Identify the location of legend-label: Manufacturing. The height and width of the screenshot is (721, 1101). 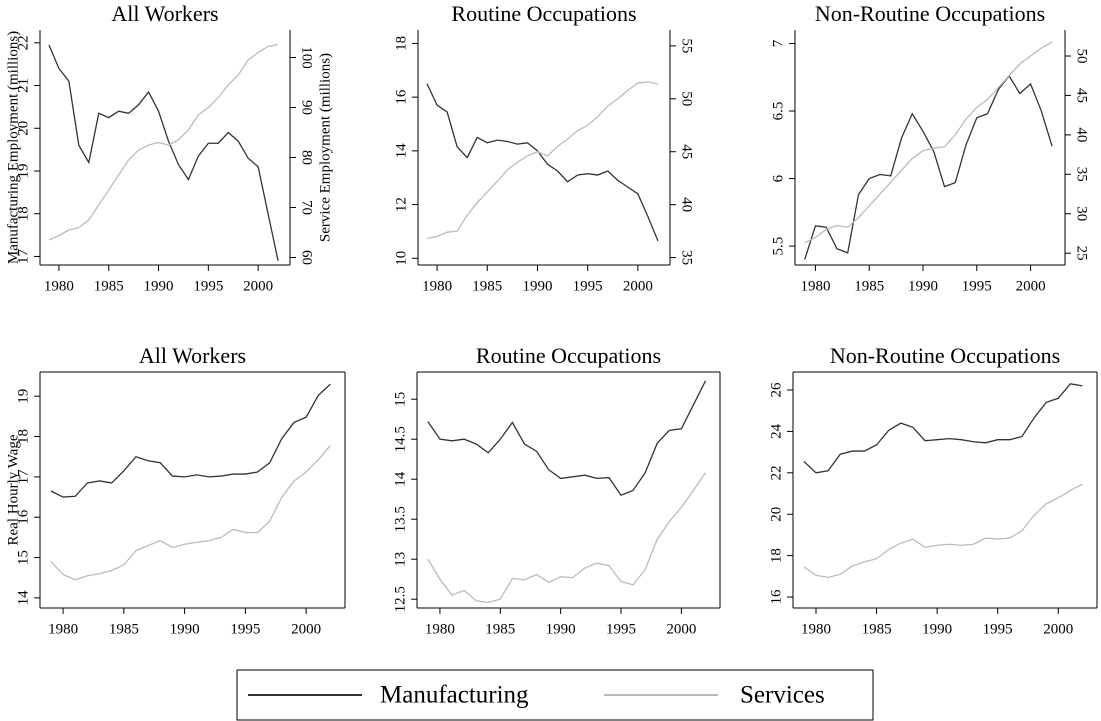
(454, 695).